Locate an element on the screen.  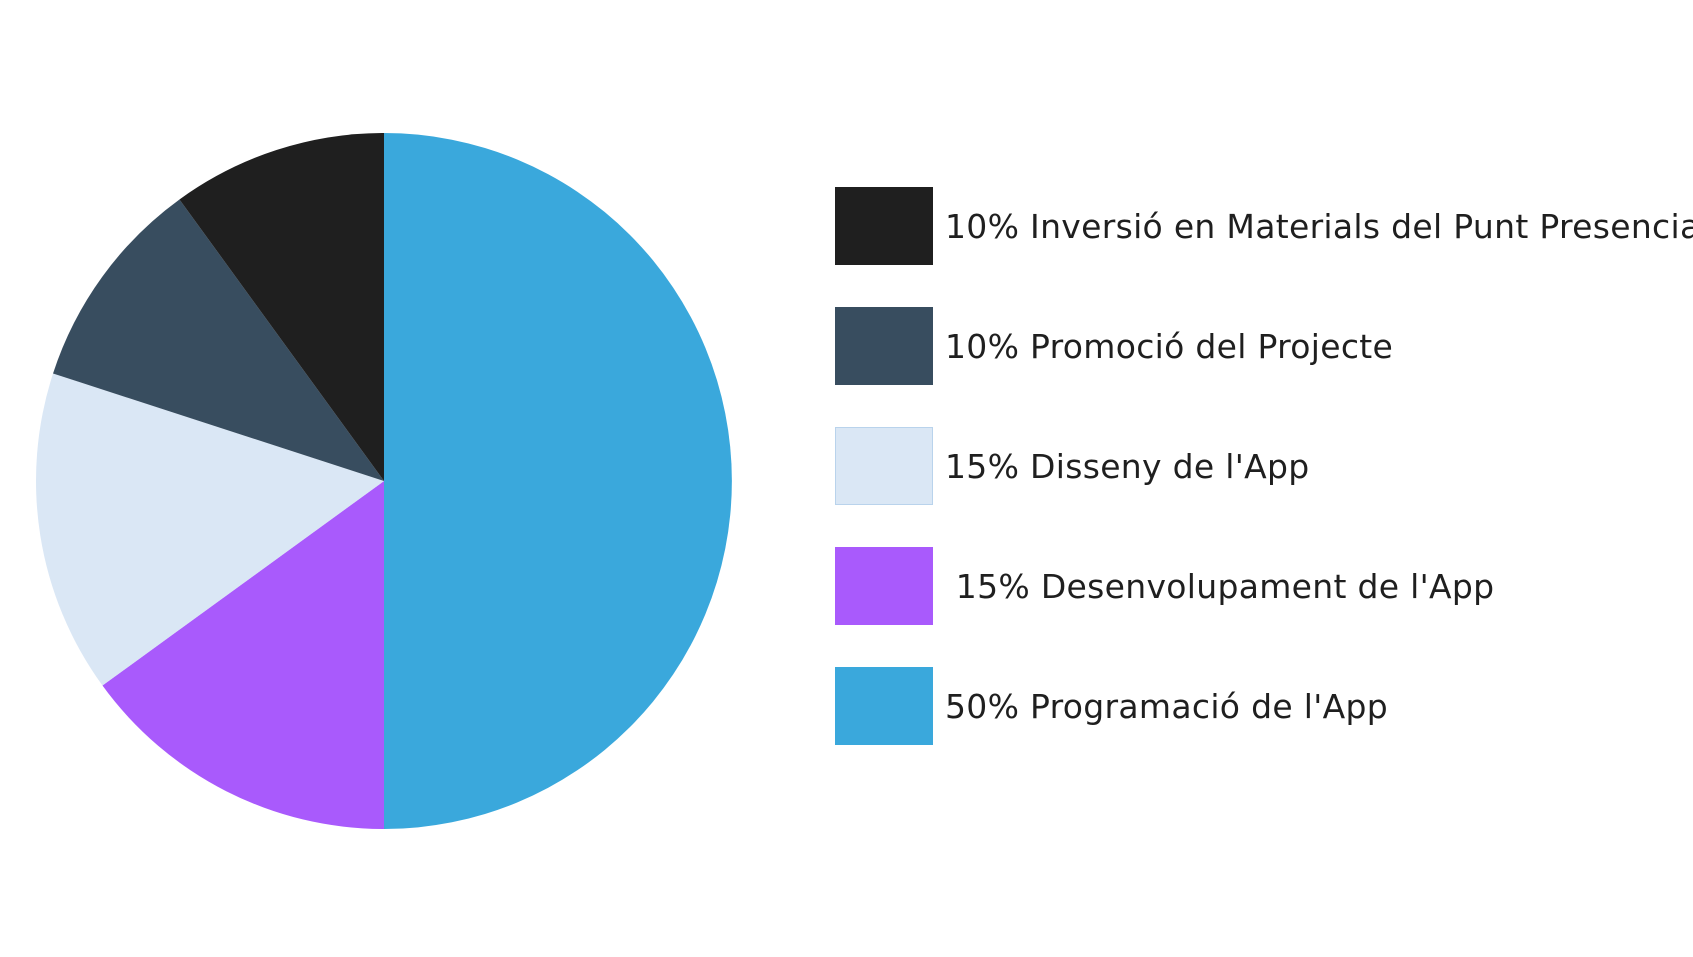
legend-label-0: 50% Programació de l'App is located at coordinates (1166, 706).